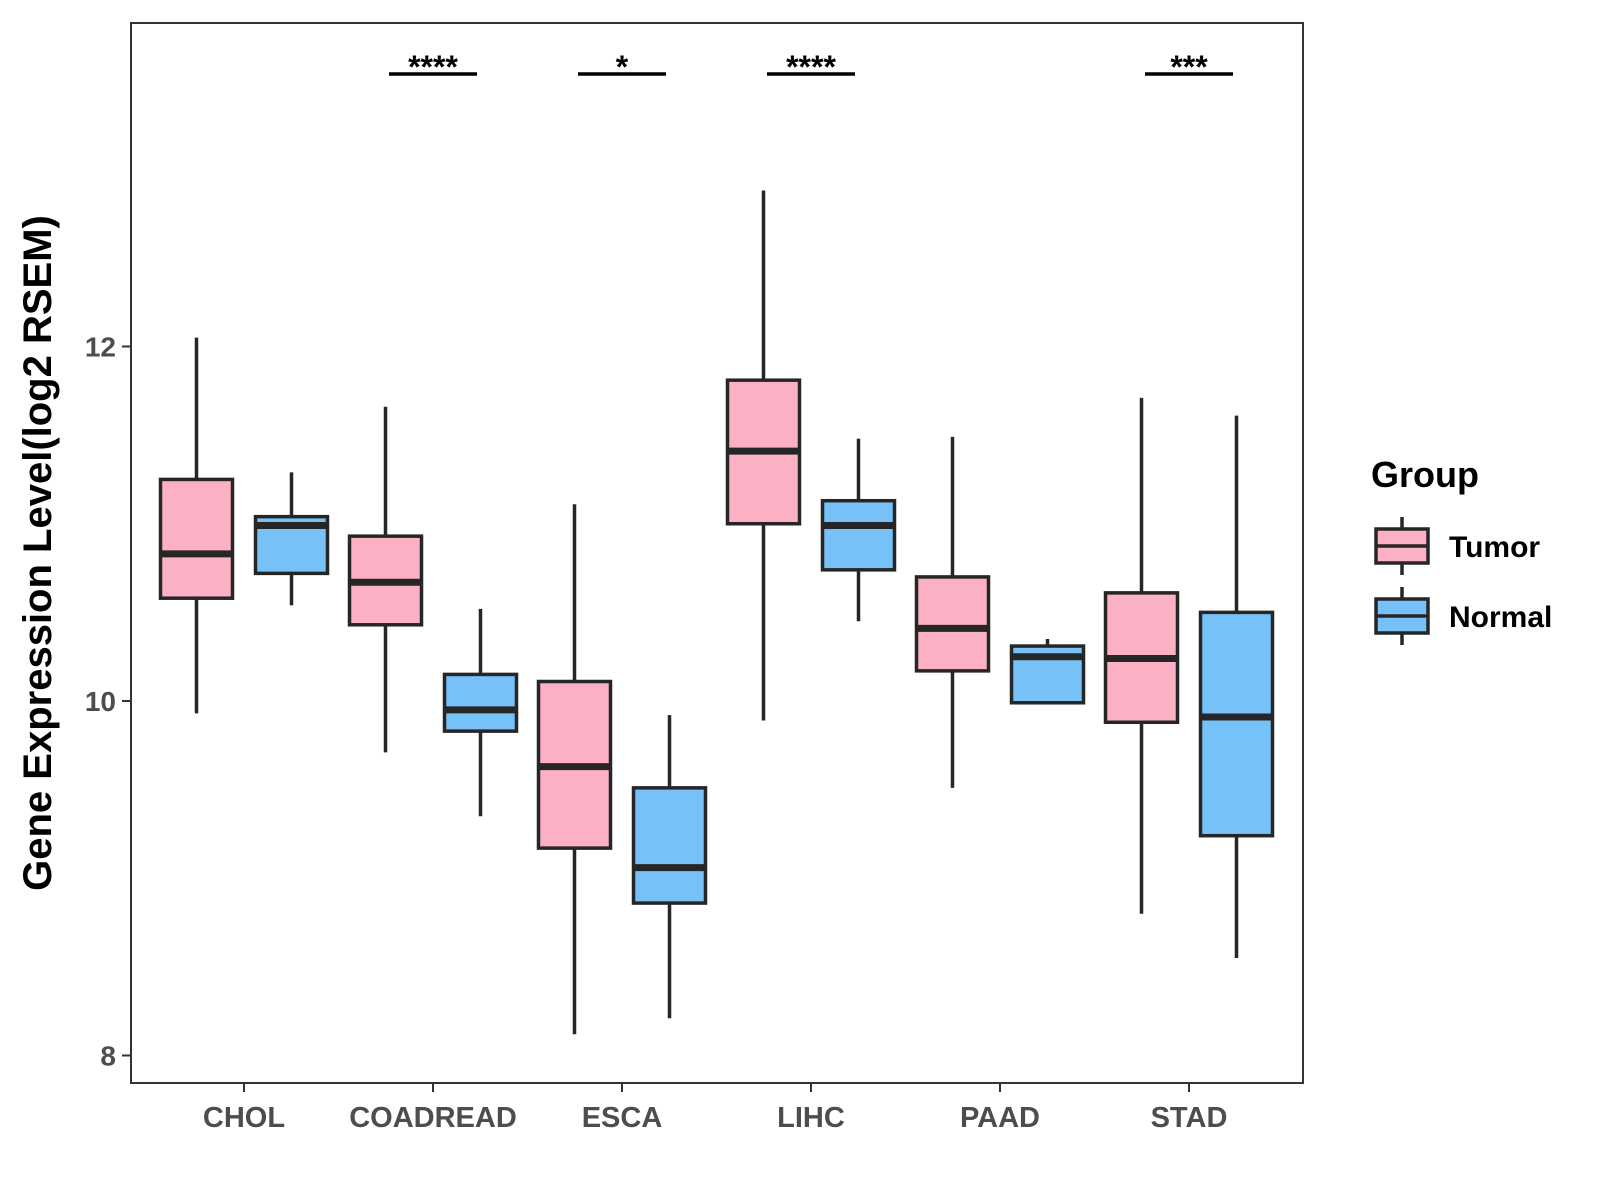 The width and height of the screenshot is (1600, 1200). I want to click on y-axis-title: Gene Expression Level(log2 RSEM), so click(38, 553).